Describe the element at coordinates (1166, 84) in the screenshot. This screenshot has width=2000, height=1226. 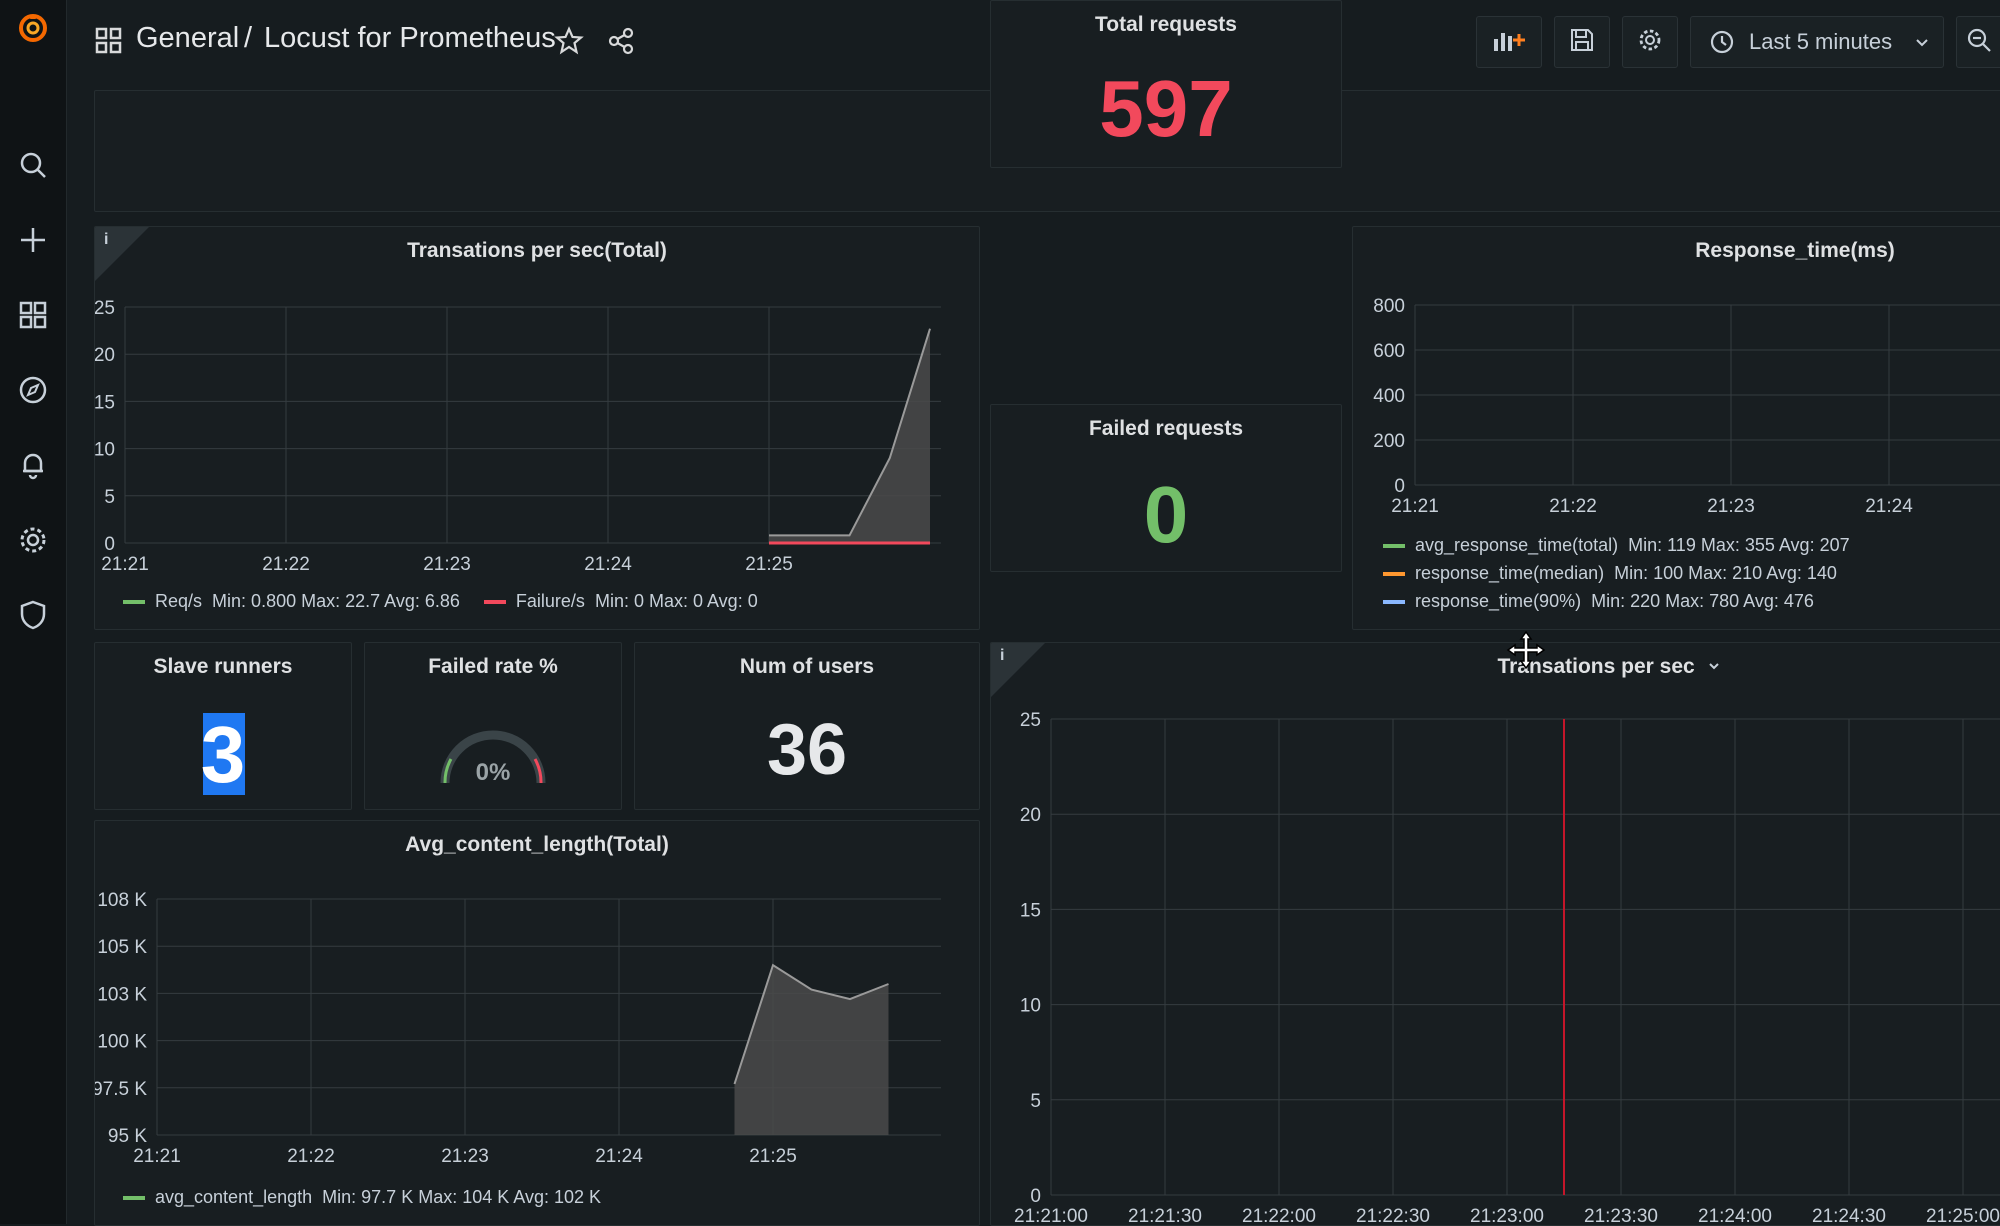
I see `panel-total-requests: Total requests 597` at that location.